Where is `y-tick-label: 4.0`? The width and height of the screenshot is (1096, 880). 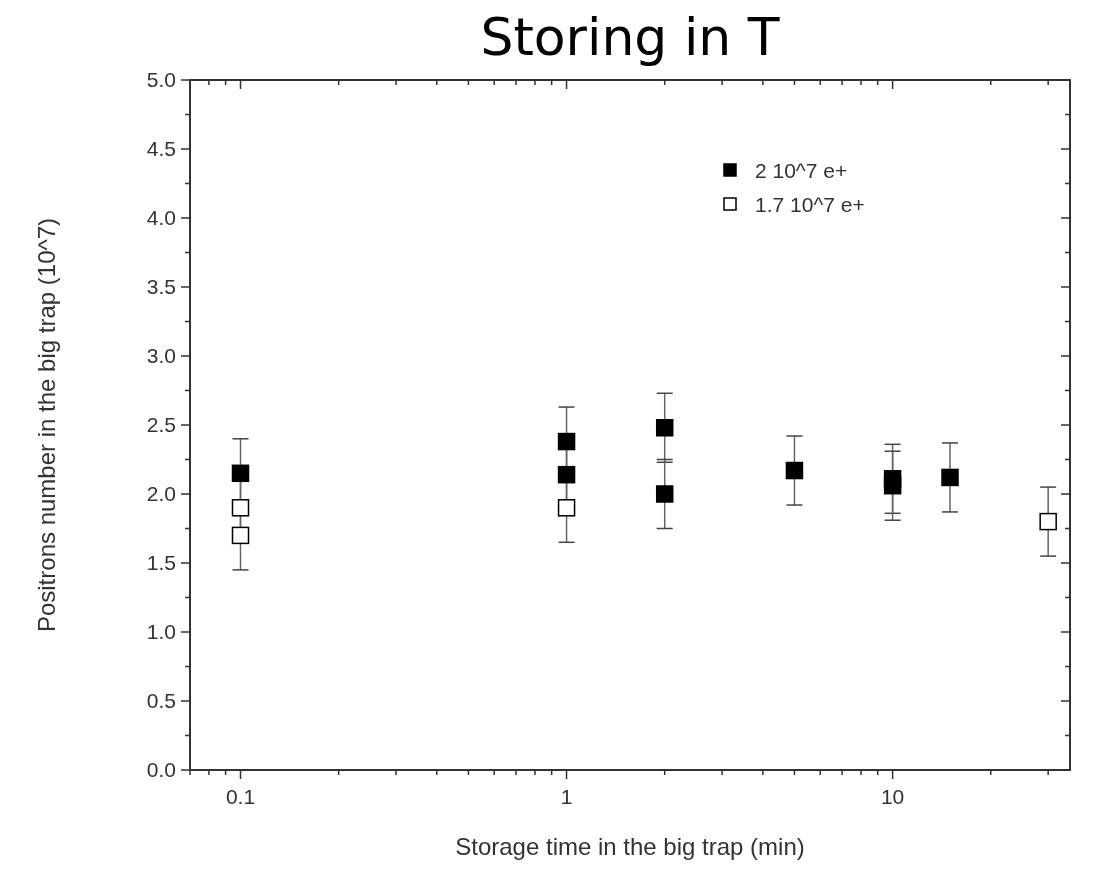
y-tick-label: 4.0 is located at coordinates (161, 217).